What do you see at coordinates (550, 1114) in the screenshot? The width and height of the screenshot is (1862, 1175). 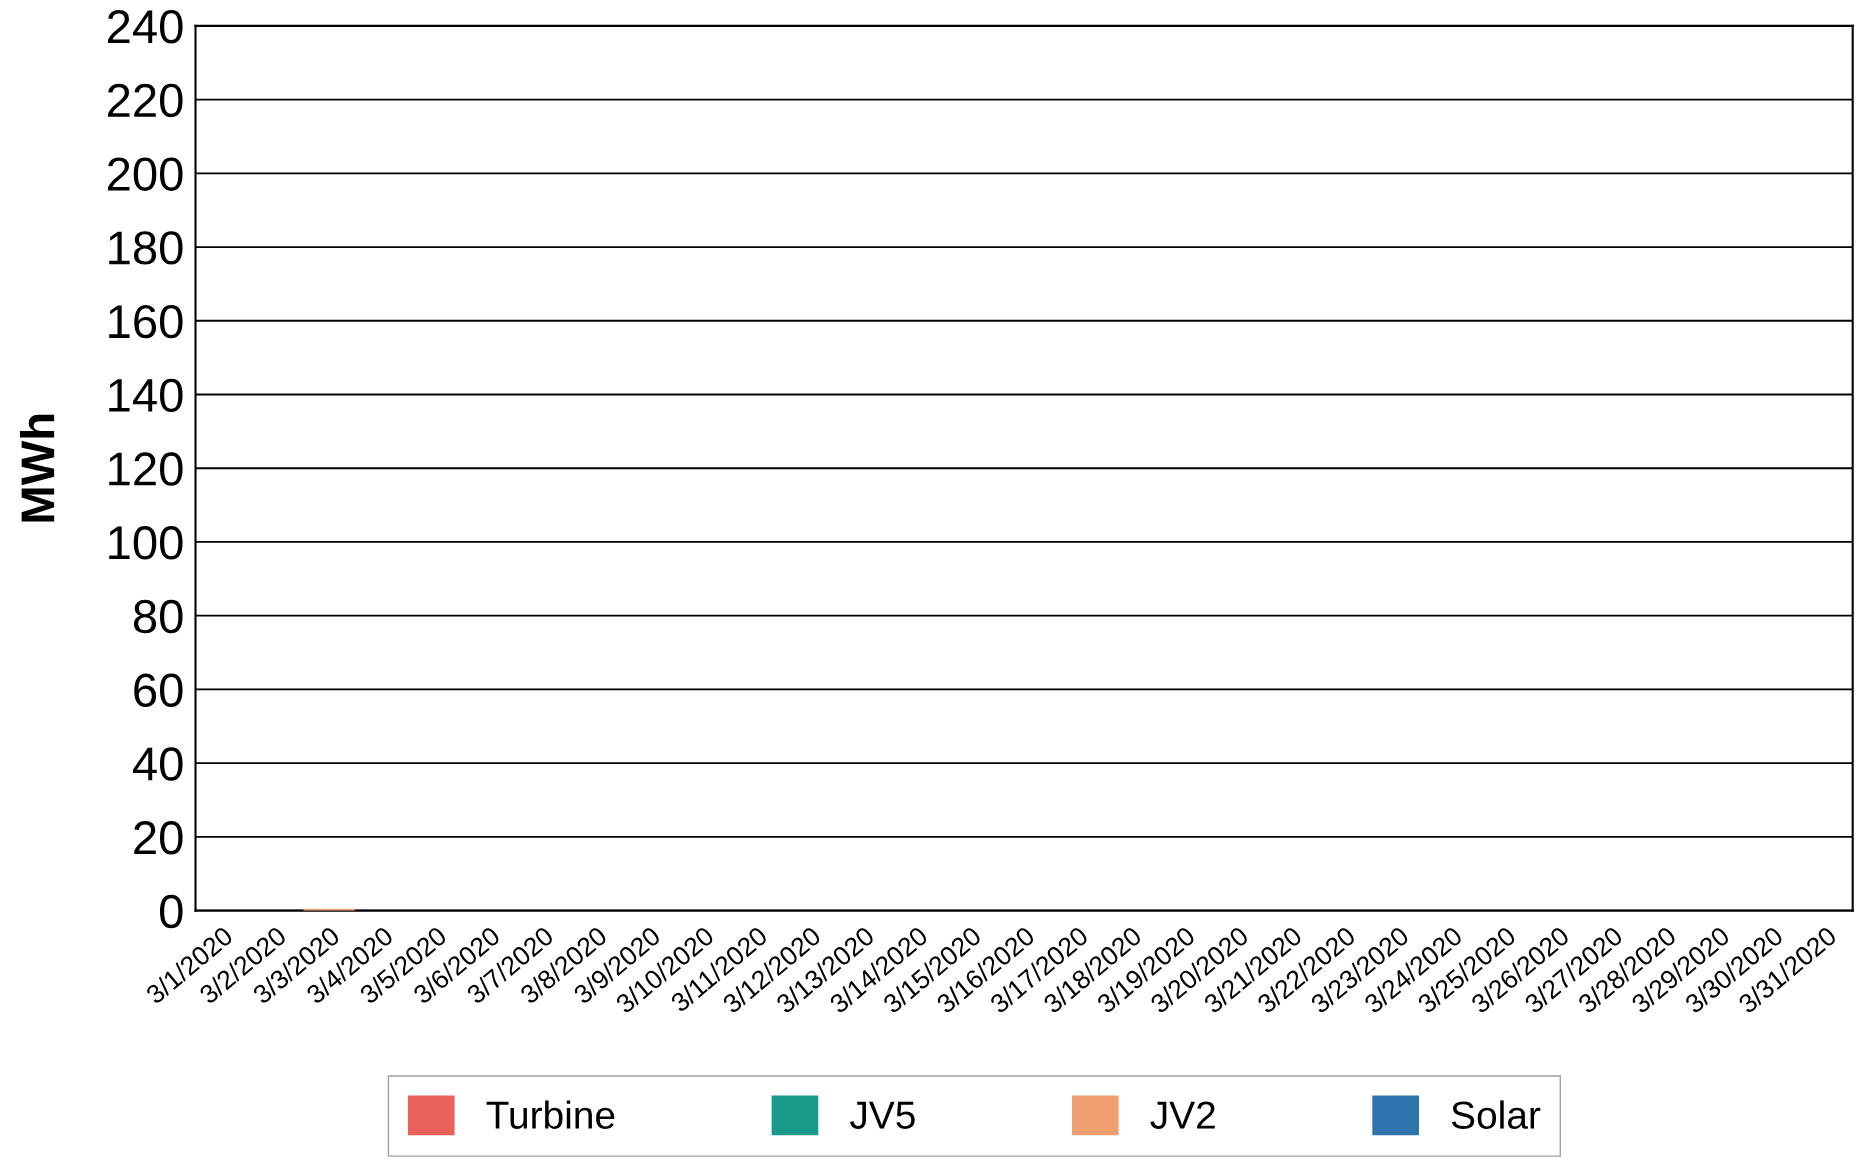 I see `legend-label: Turbine` at bounding box center [550, 1114].